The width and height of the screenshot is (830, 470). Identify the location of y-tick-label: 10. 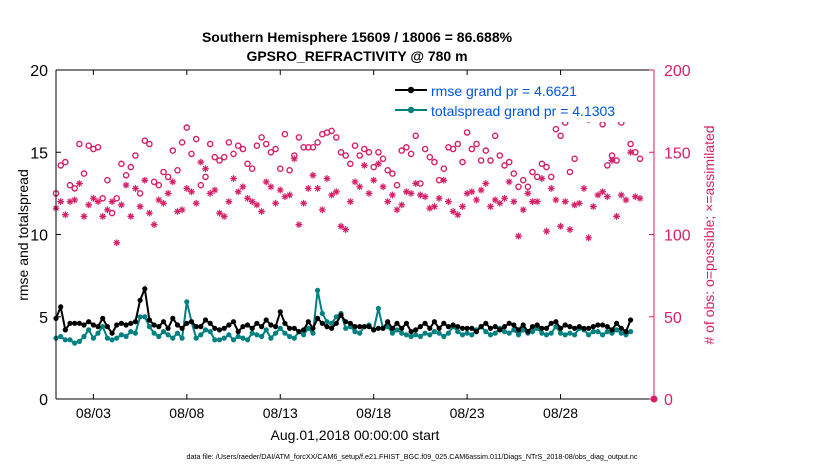
(39, 236).